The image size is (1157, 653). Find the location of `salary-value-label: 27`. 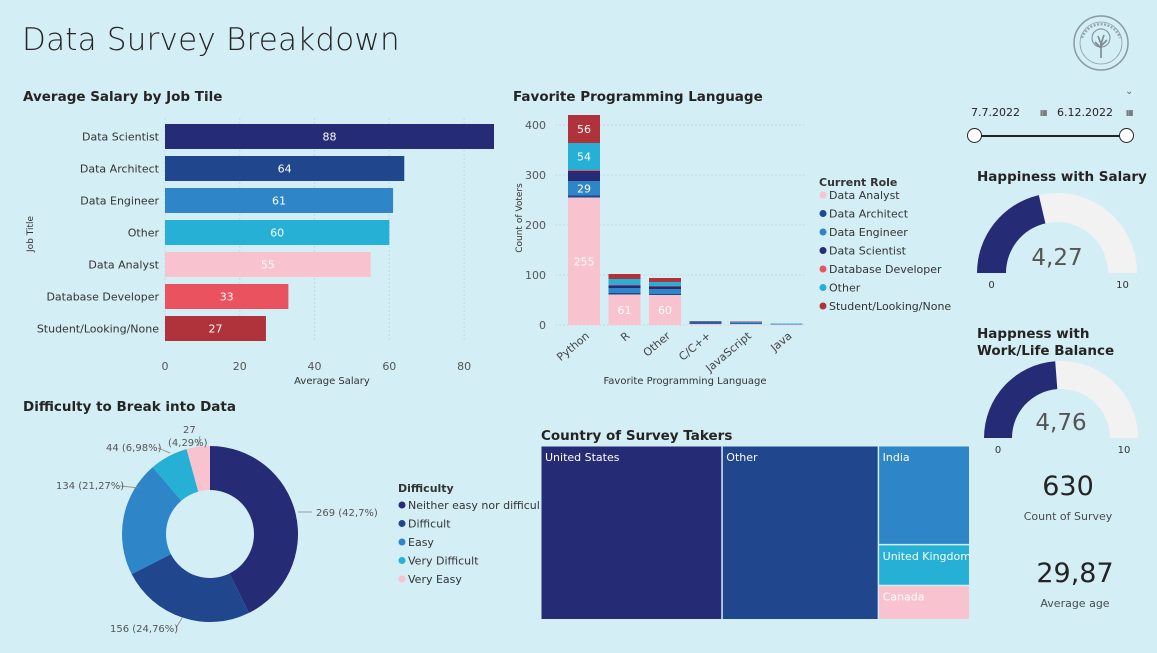

salary-value-label: 27 is located at coordinates (215, 329).